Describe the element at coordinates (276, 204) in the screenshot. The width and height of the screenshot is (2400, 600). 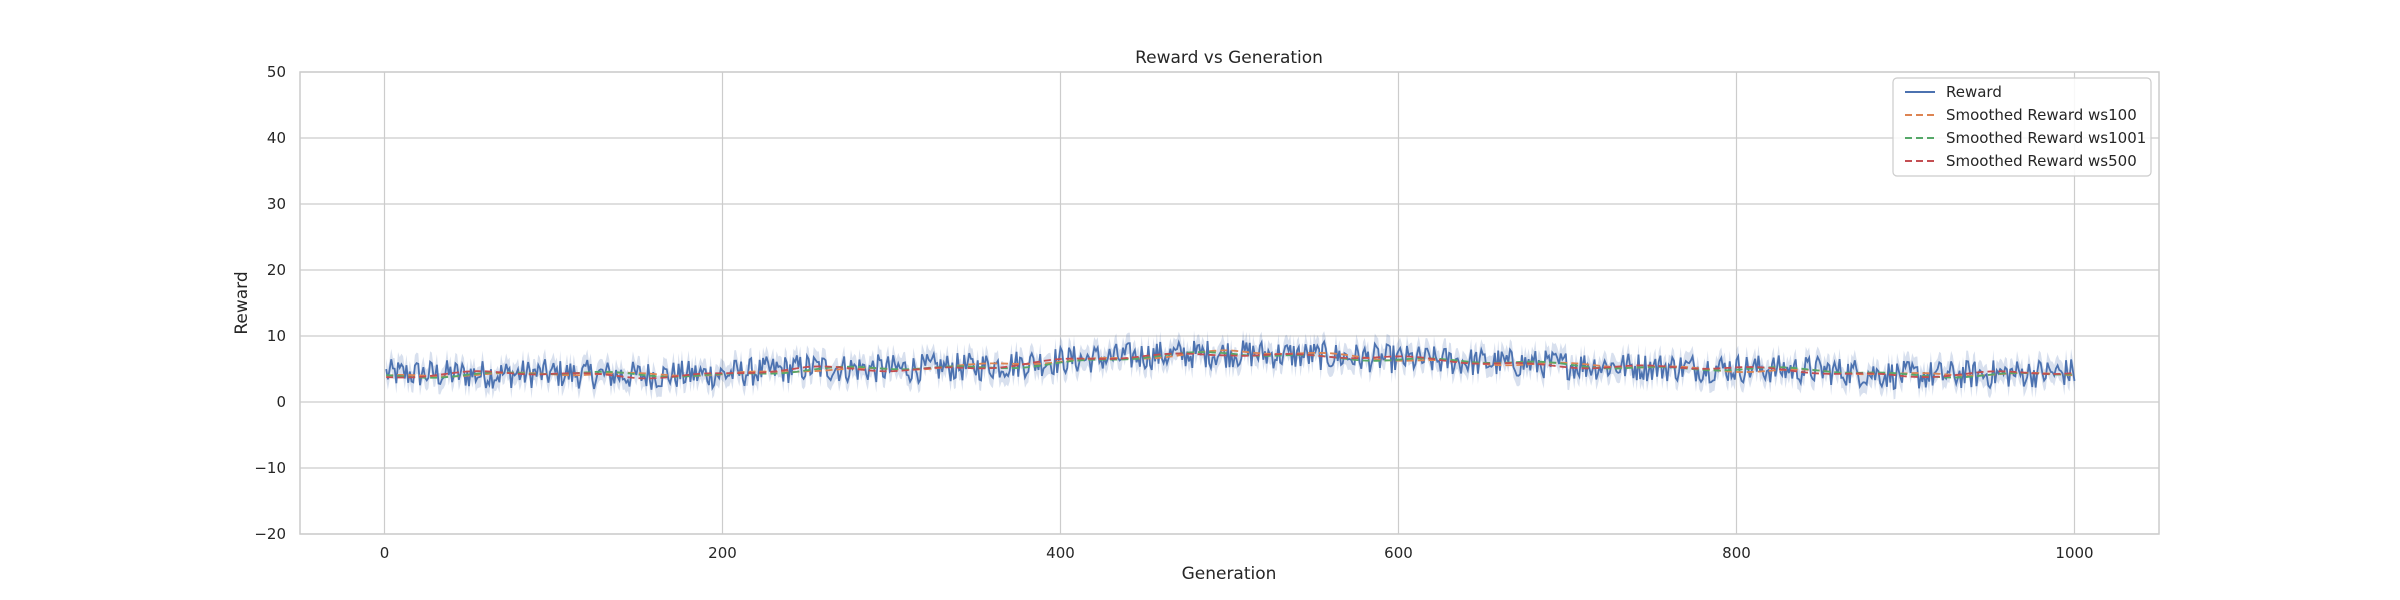
I see `y-tick-label: 30` at that location.